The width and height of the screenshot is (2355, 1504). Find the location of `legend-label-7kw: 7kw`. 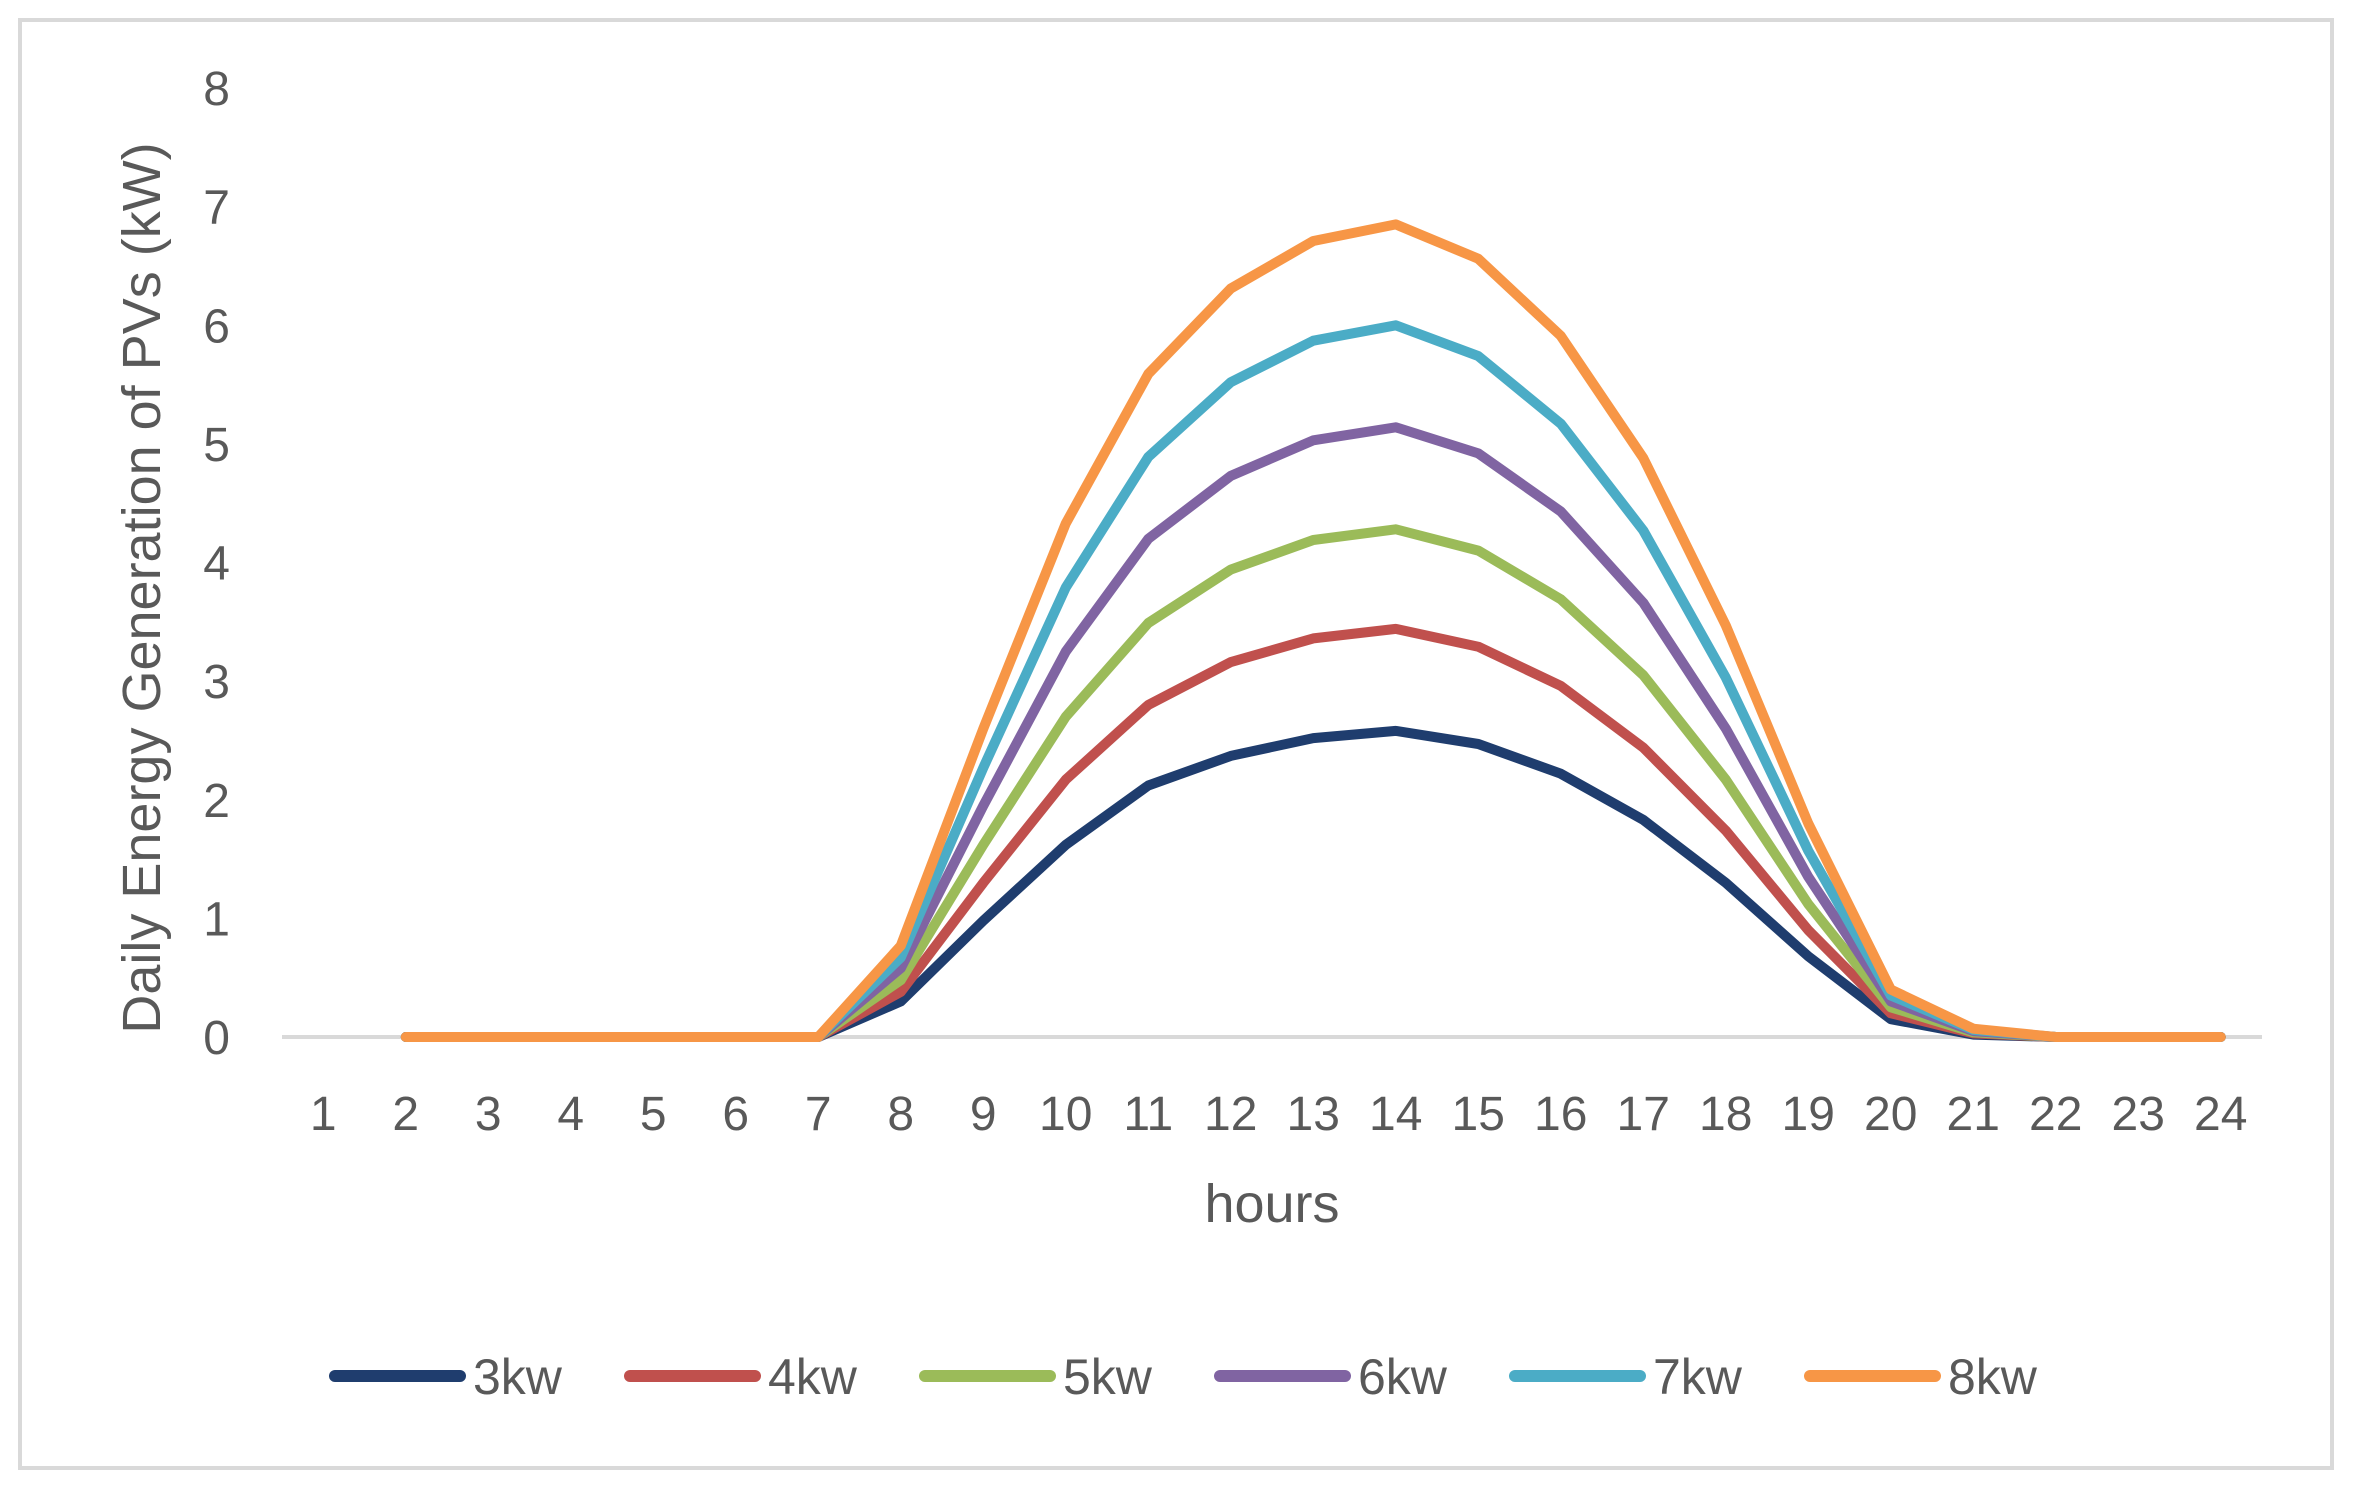

legend-label-7kw: 7kw is located at coordinates (1698, 1377).